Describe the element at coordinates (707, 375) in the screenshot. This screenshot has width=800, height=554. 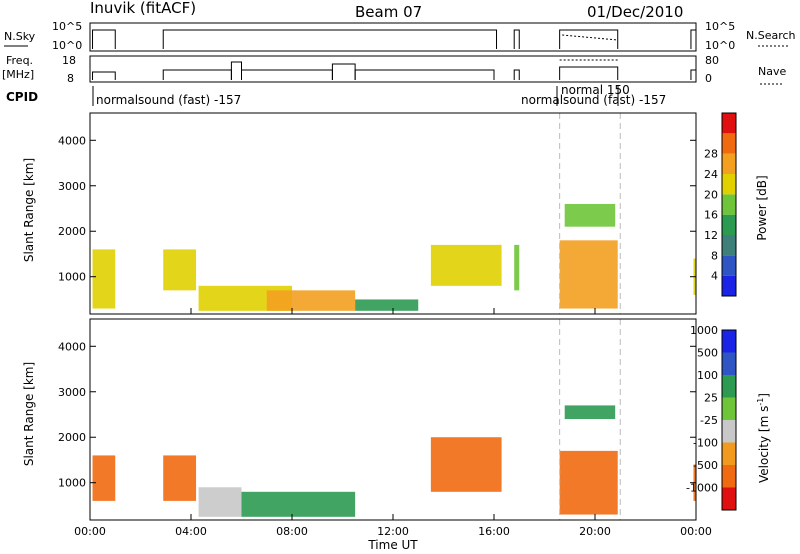
I see `colorbar-tick-label: 100` at that location.